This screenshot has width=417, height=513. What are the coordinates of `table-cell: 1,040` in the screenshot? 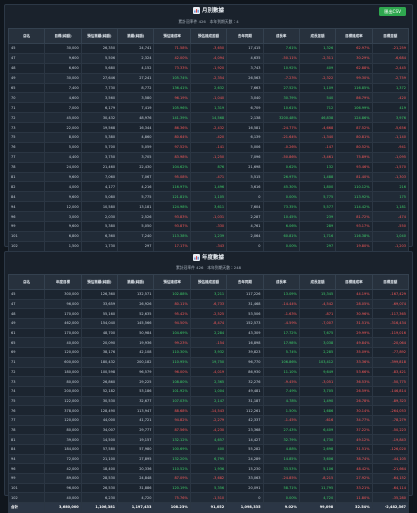 It's located at (390, 236).